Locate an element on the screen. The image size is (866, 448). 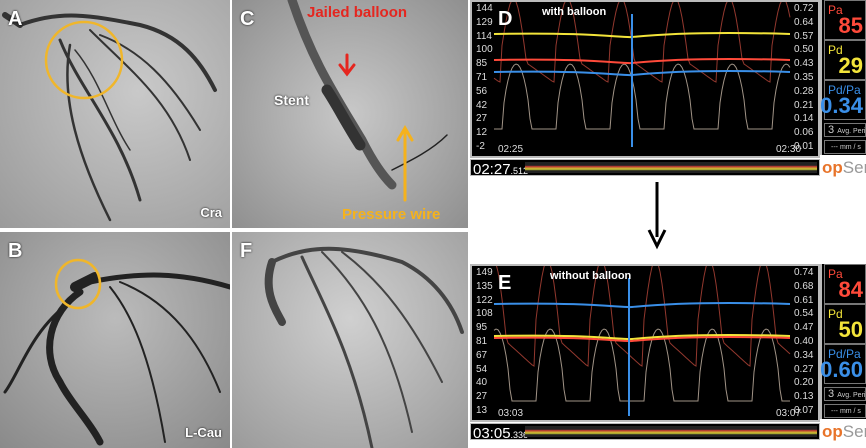
right-axis-tick: 0.61 is located at coordinates (804, 300).